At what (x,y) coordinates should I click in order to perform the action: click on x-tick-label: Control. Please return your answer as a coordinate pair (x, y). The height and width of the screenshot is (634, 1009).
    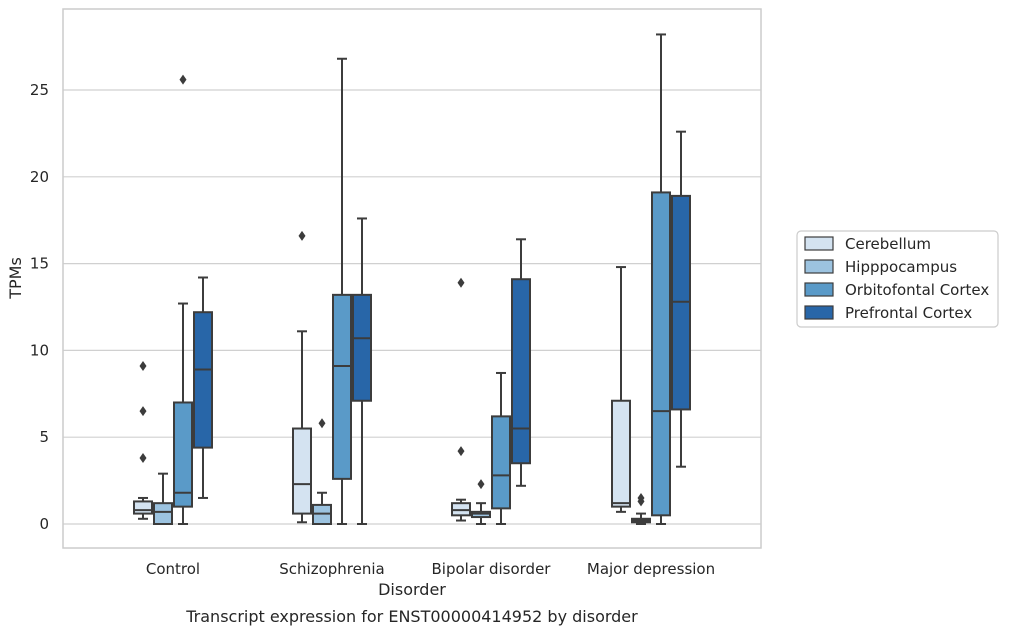
    Looking at the image, I should click on (173, 569).